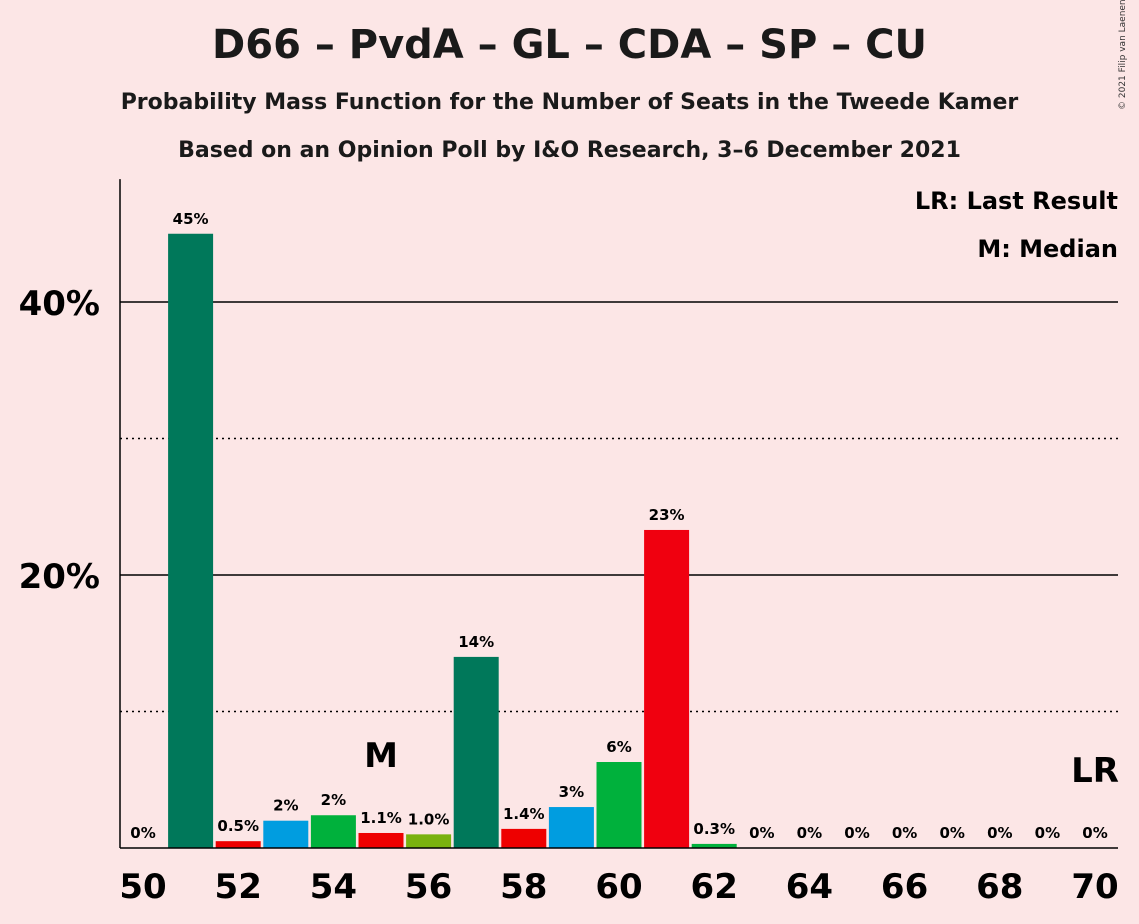  I want to click on last-result-marker: LR, so click(1095, 771).